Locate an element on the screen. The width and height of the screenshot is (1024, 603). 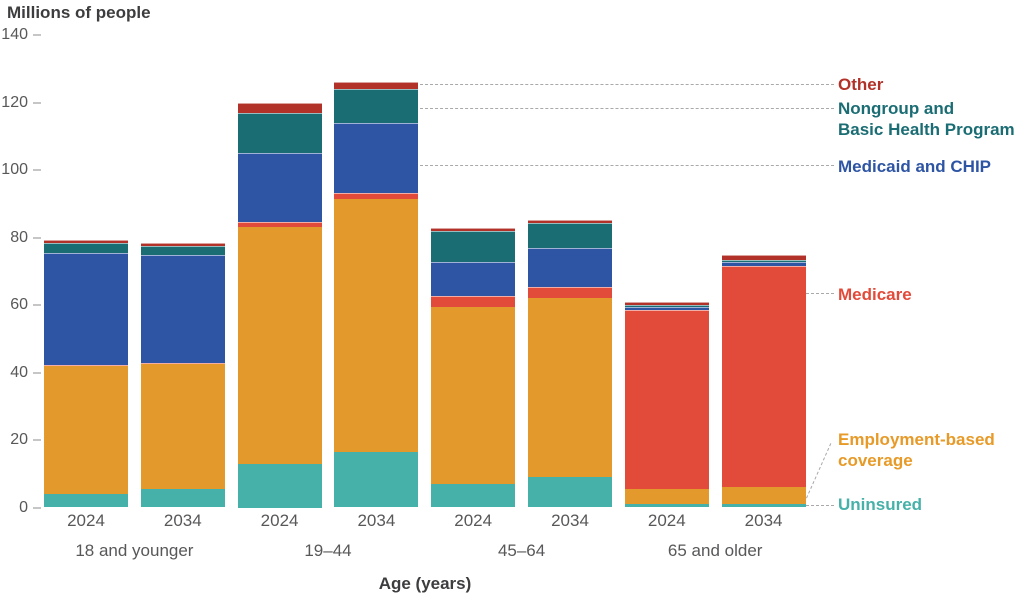
legend-label-other: Other is located at coordinates (861, 84).